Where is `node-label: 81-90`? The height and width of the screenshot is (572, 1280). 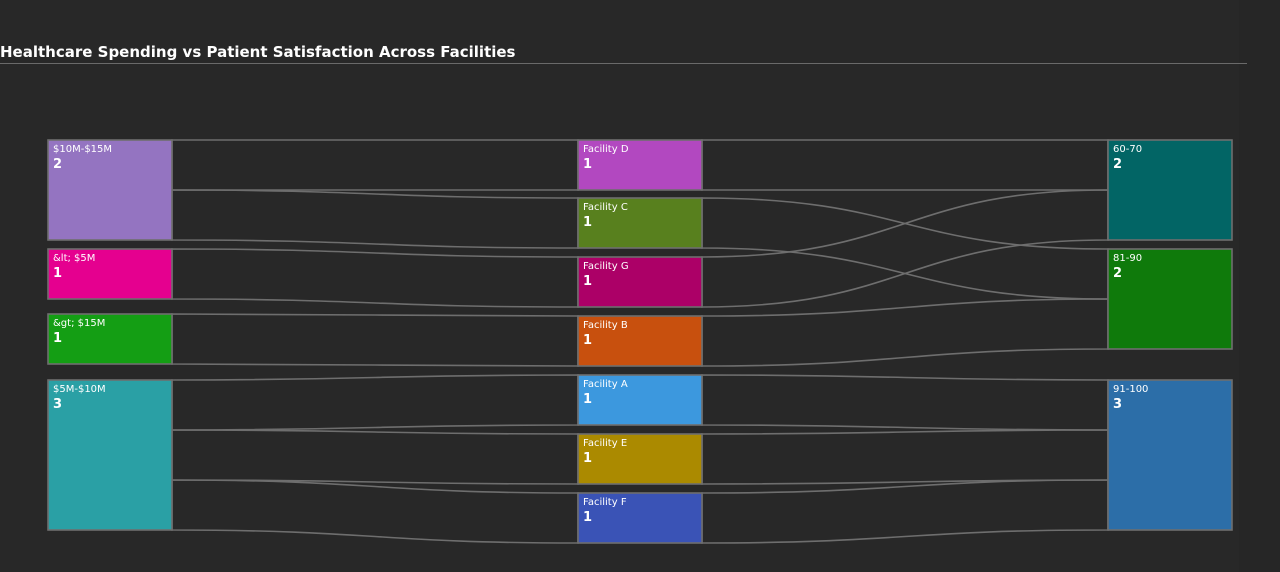
node-label: 81-90 is located at coordinates (1127, 258).